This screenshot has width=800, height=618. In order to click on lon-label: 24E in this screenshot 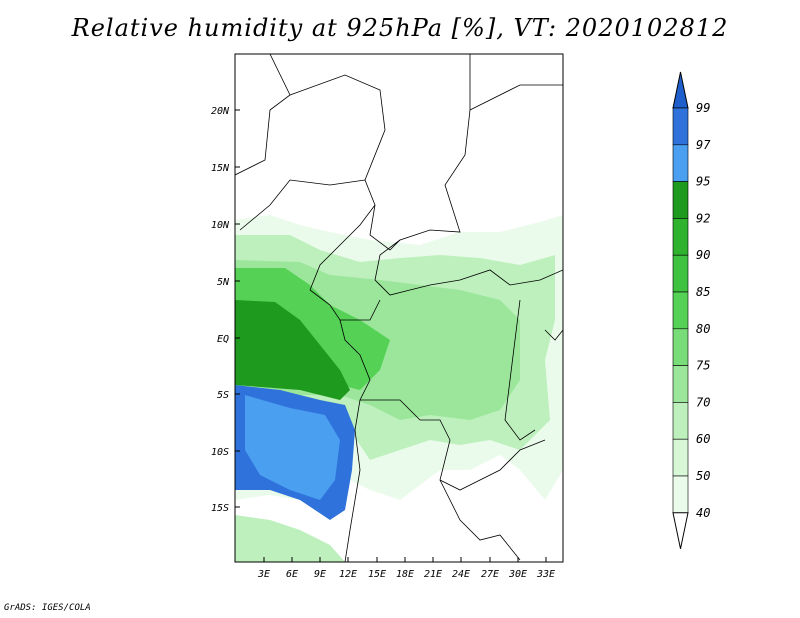, I will do `click(461, 574)`.